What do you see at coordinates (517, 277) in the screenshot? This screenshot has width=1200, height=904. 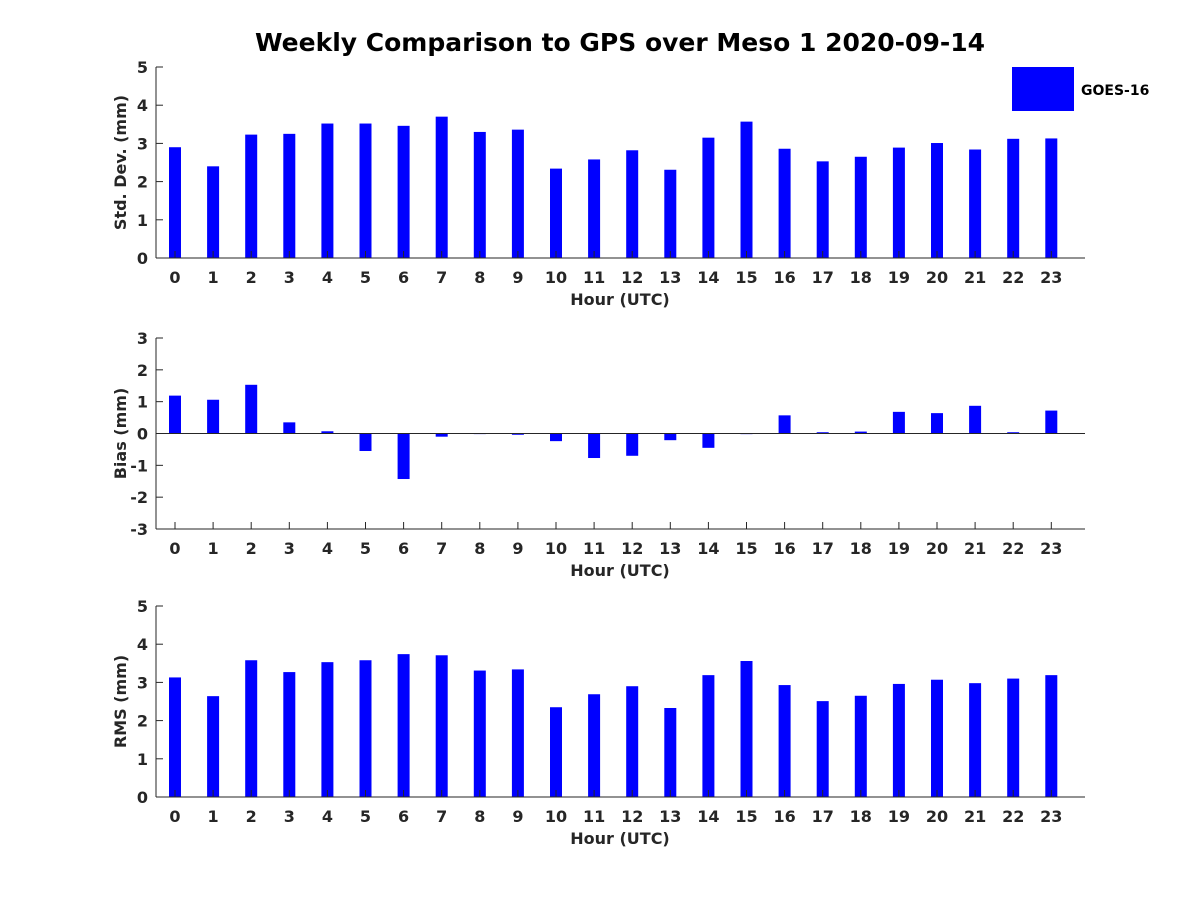 I see `x-tick-label: 9` at bounding box center [517, 277].